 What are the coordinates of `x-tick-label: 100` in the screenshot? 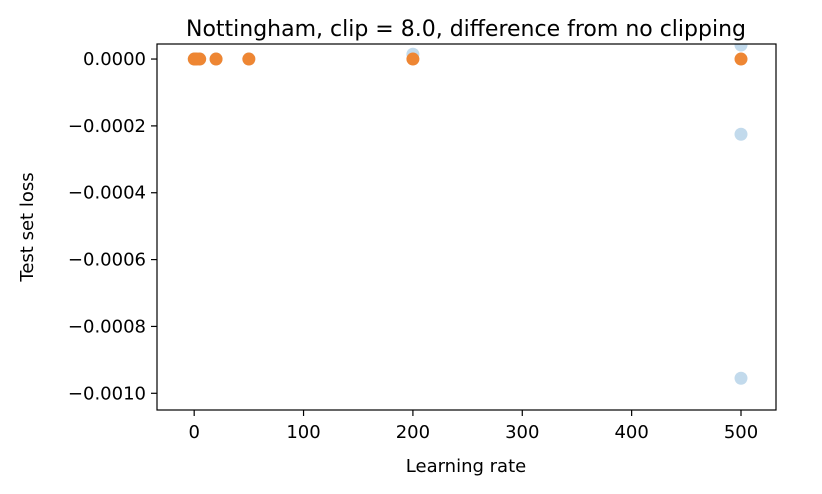 It's located at (303, 432).